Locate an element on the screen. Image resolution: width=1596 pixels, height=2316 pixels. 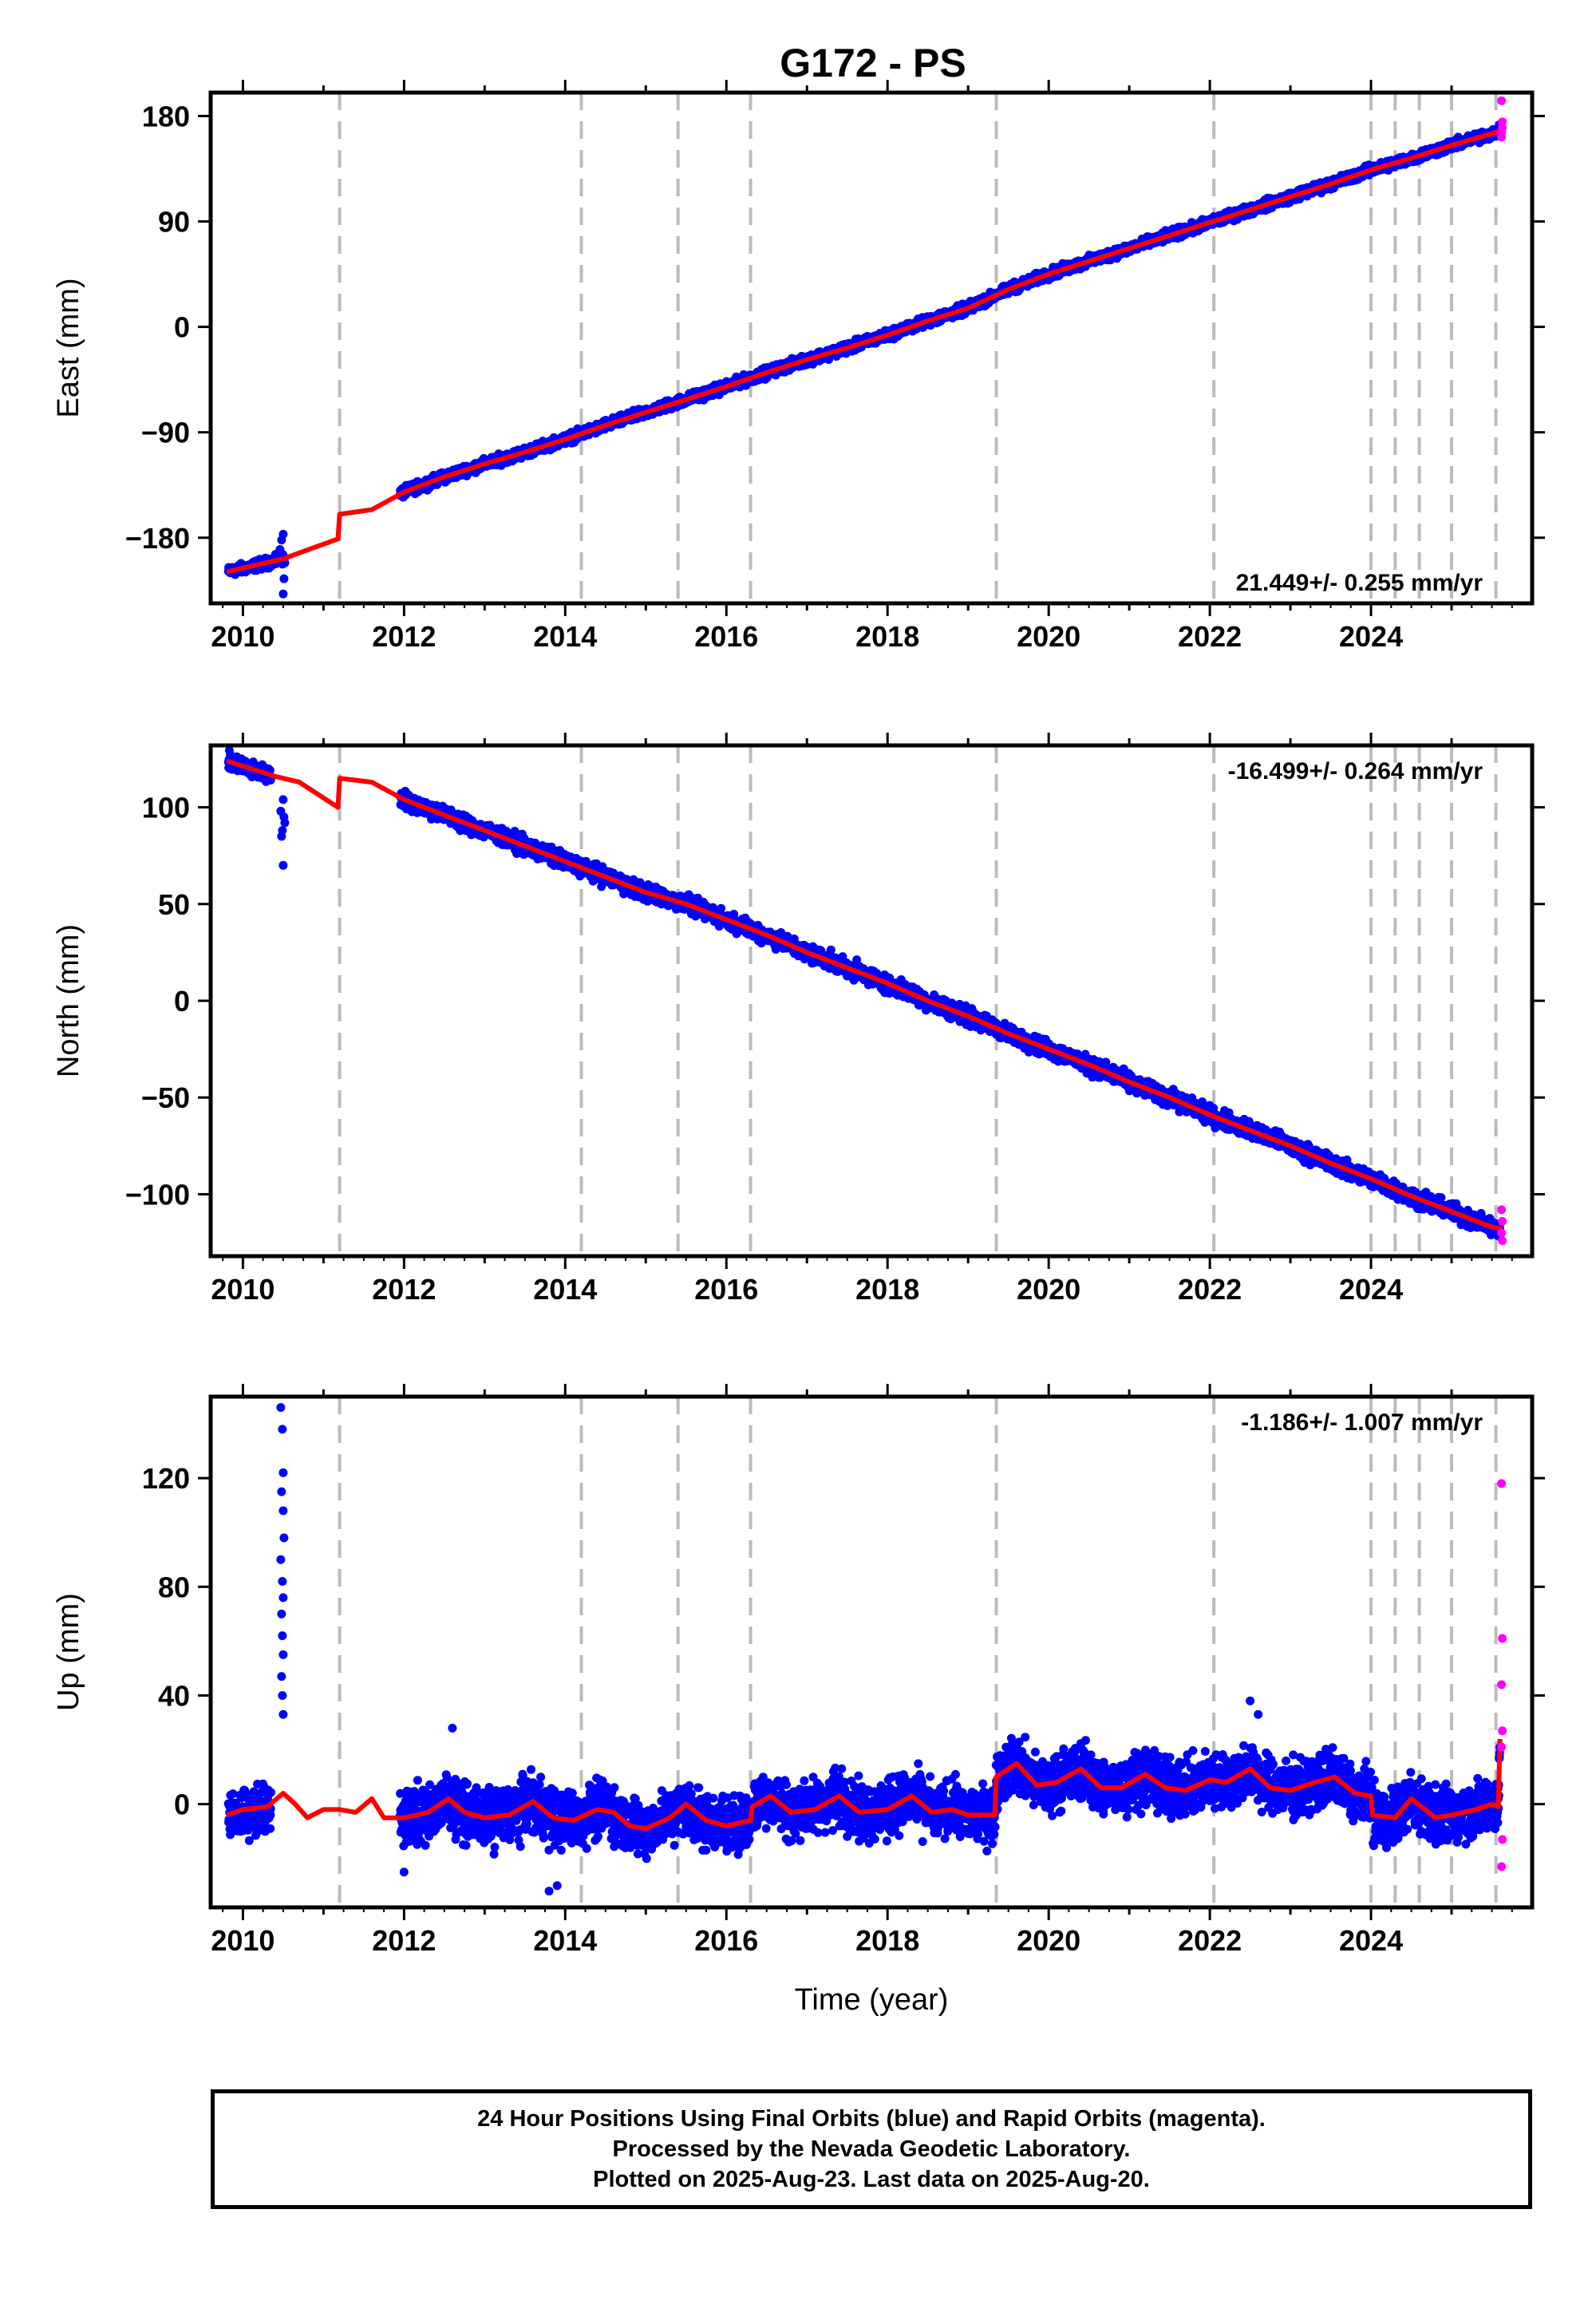
y-tick-label: 90 is located at coordinates (174, 221).